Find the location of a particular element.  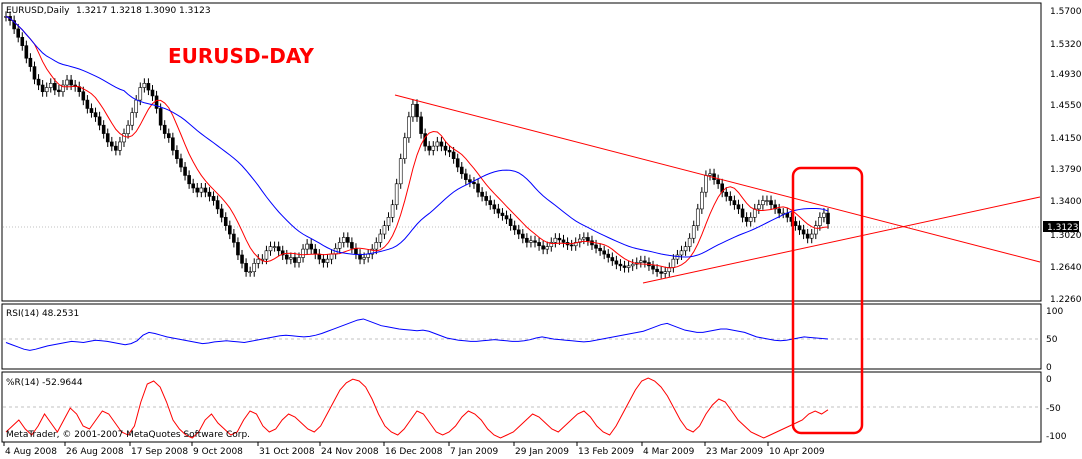

price-tick: 1.3790 is located at coordinates (1066, 170).